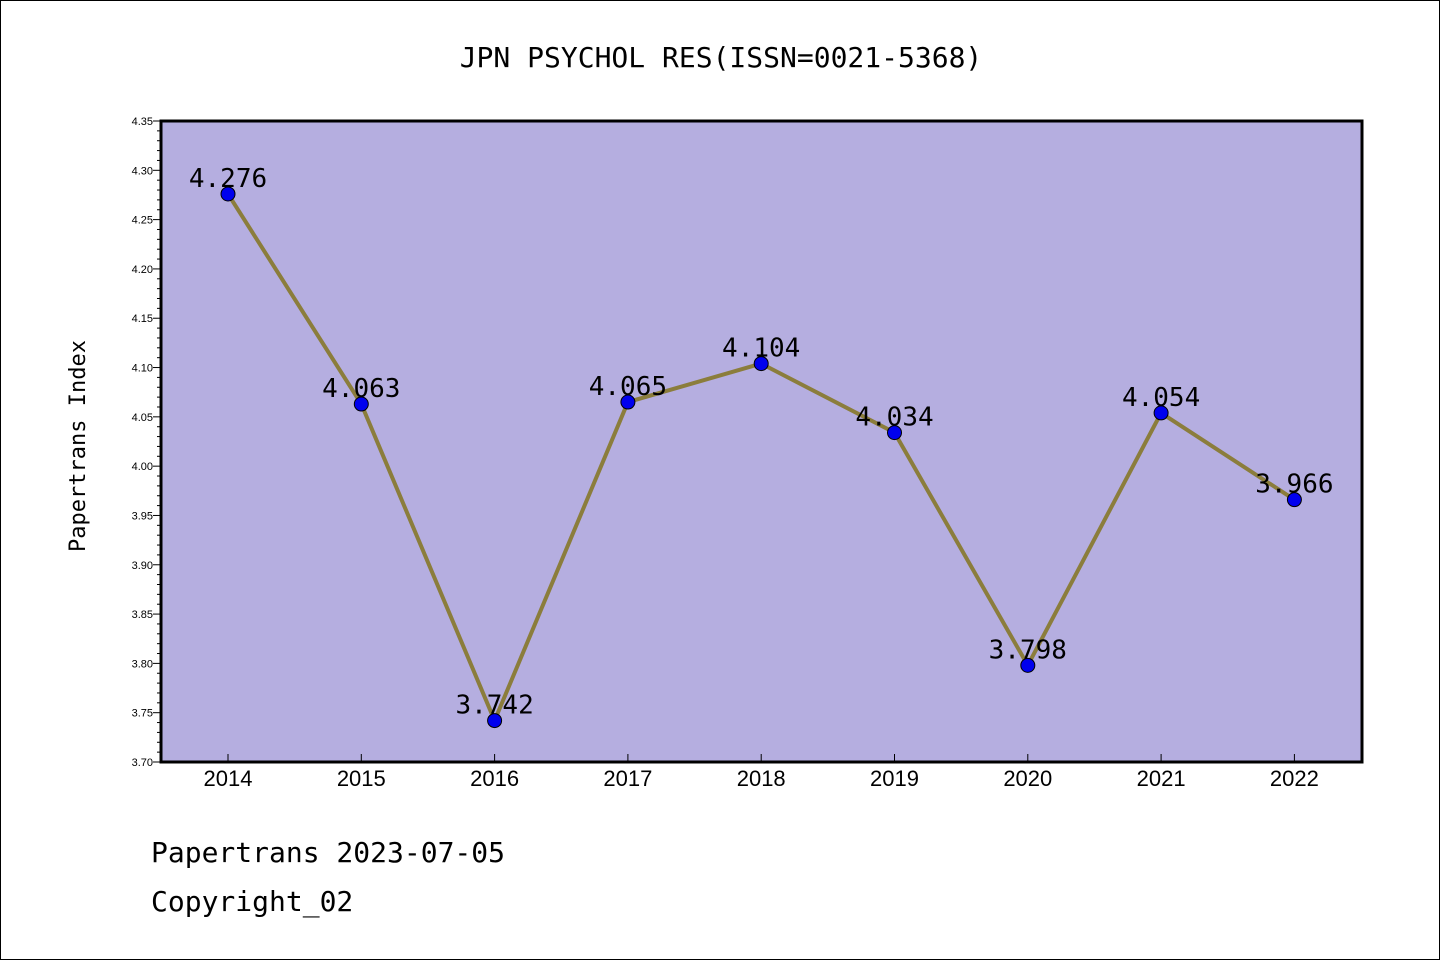  What do you see at coordinates (494, 778) in the screenshot?
I see `x-tick-label: 2016` at bounding box center [494, 778].